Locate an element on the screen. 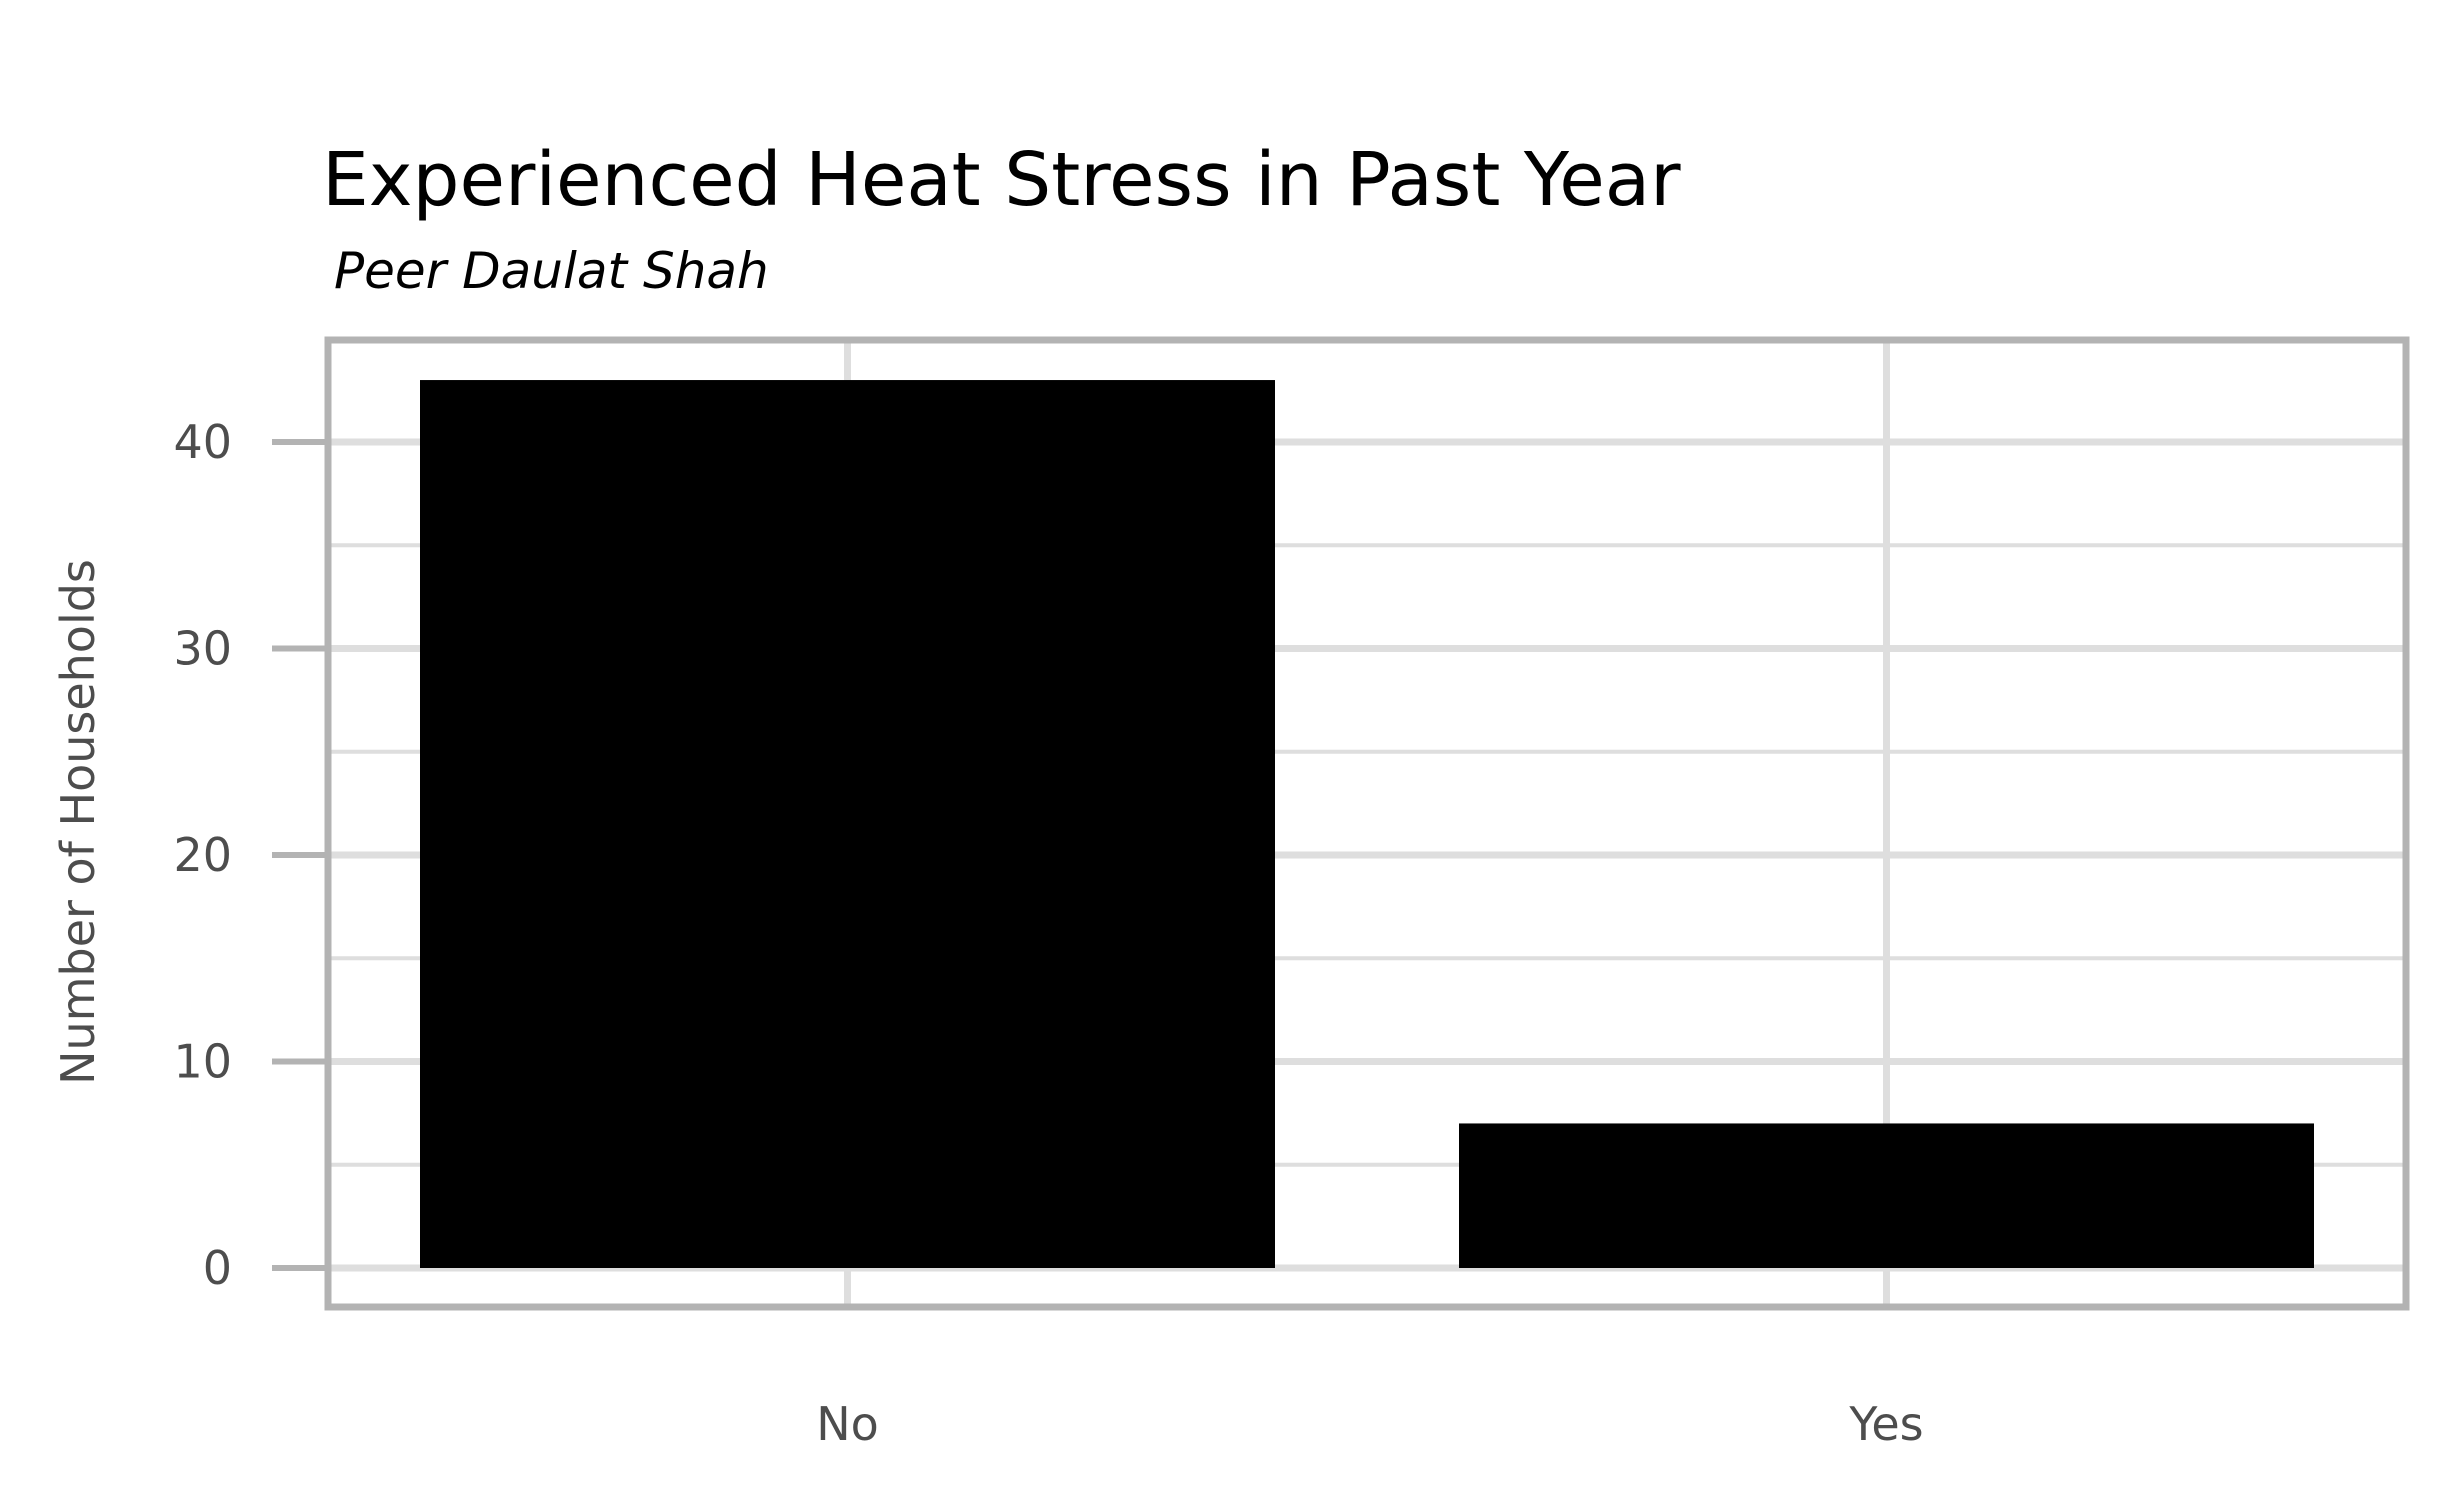 Image resolution: width=2453 pixels, height=1509 pixels. x-tick-label: Yes is located at coordinates (1885, 1424).